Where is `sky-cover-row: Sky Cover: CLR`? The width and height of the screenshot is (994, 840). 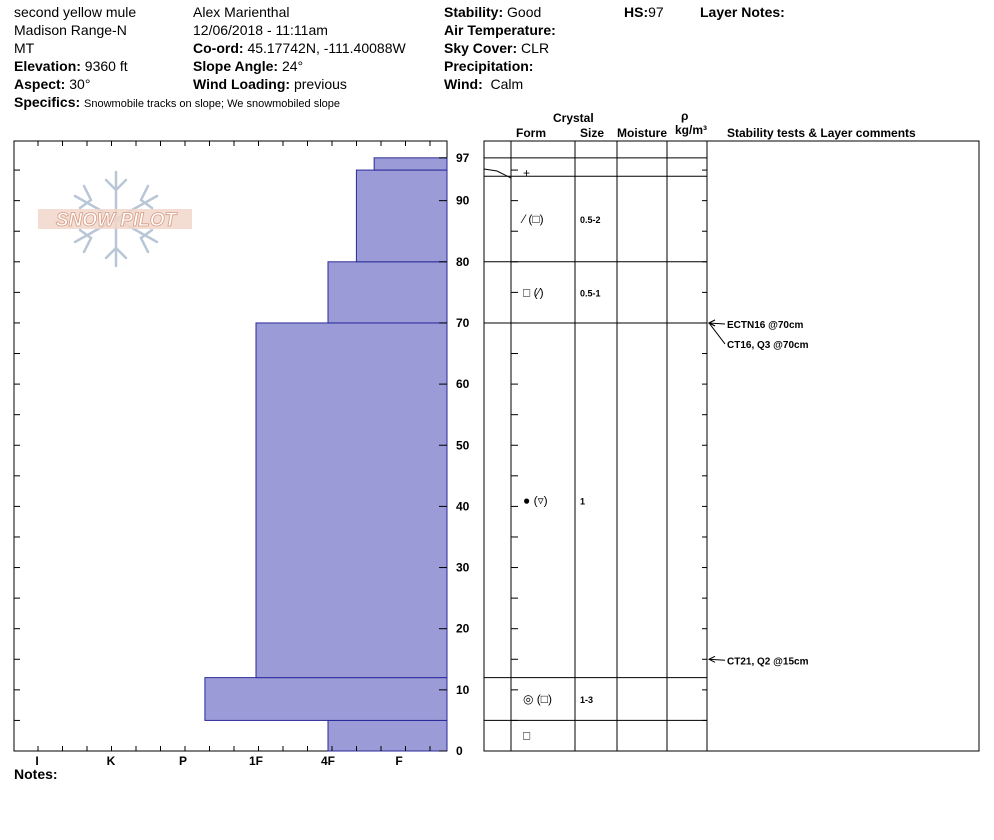
sky-cover-row: Sky Cover: CLR is located at coordinates (496, 48).